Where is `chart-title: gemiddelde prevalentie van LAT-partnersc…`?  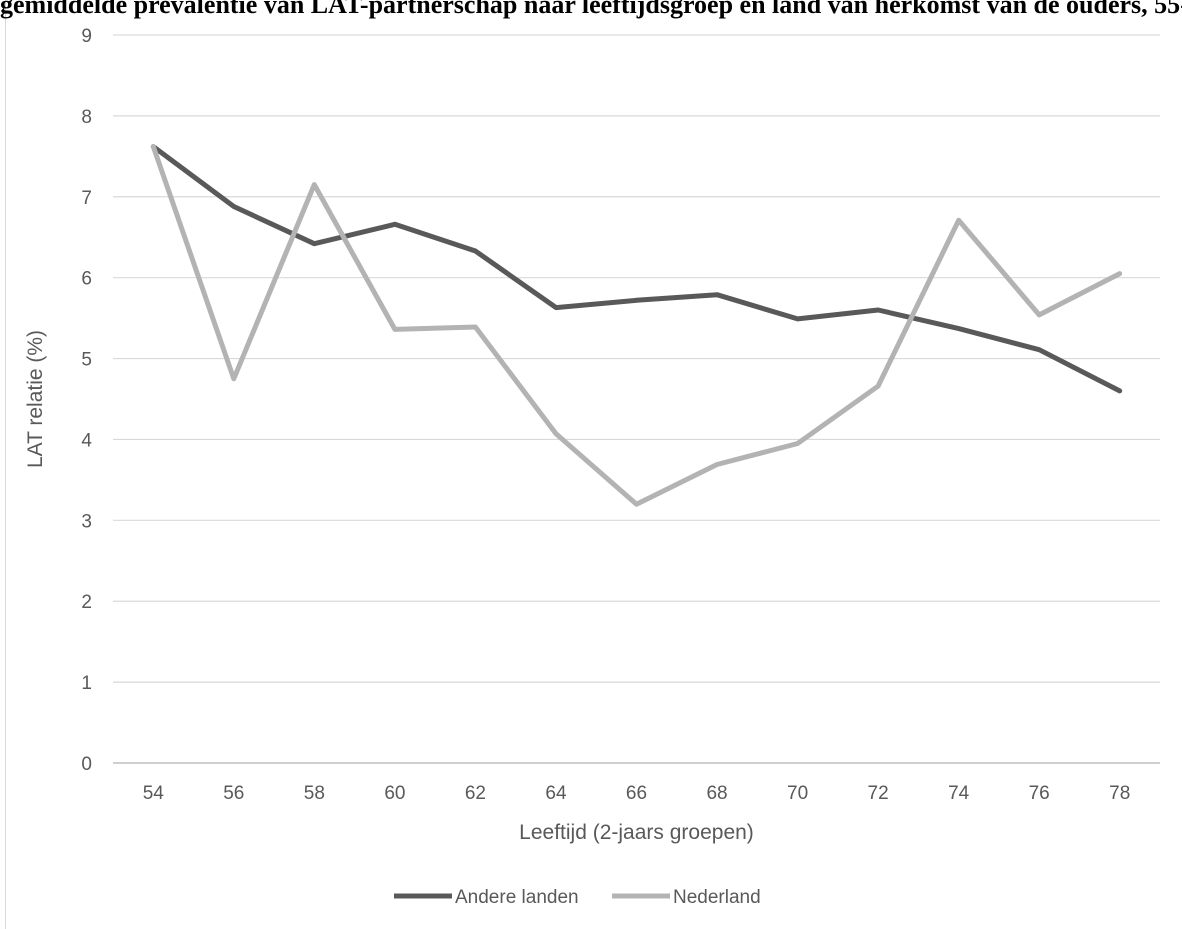 chart-title: gemiddelde prevalentie van LAT-partnersc… is located at coordinates (591, 9).